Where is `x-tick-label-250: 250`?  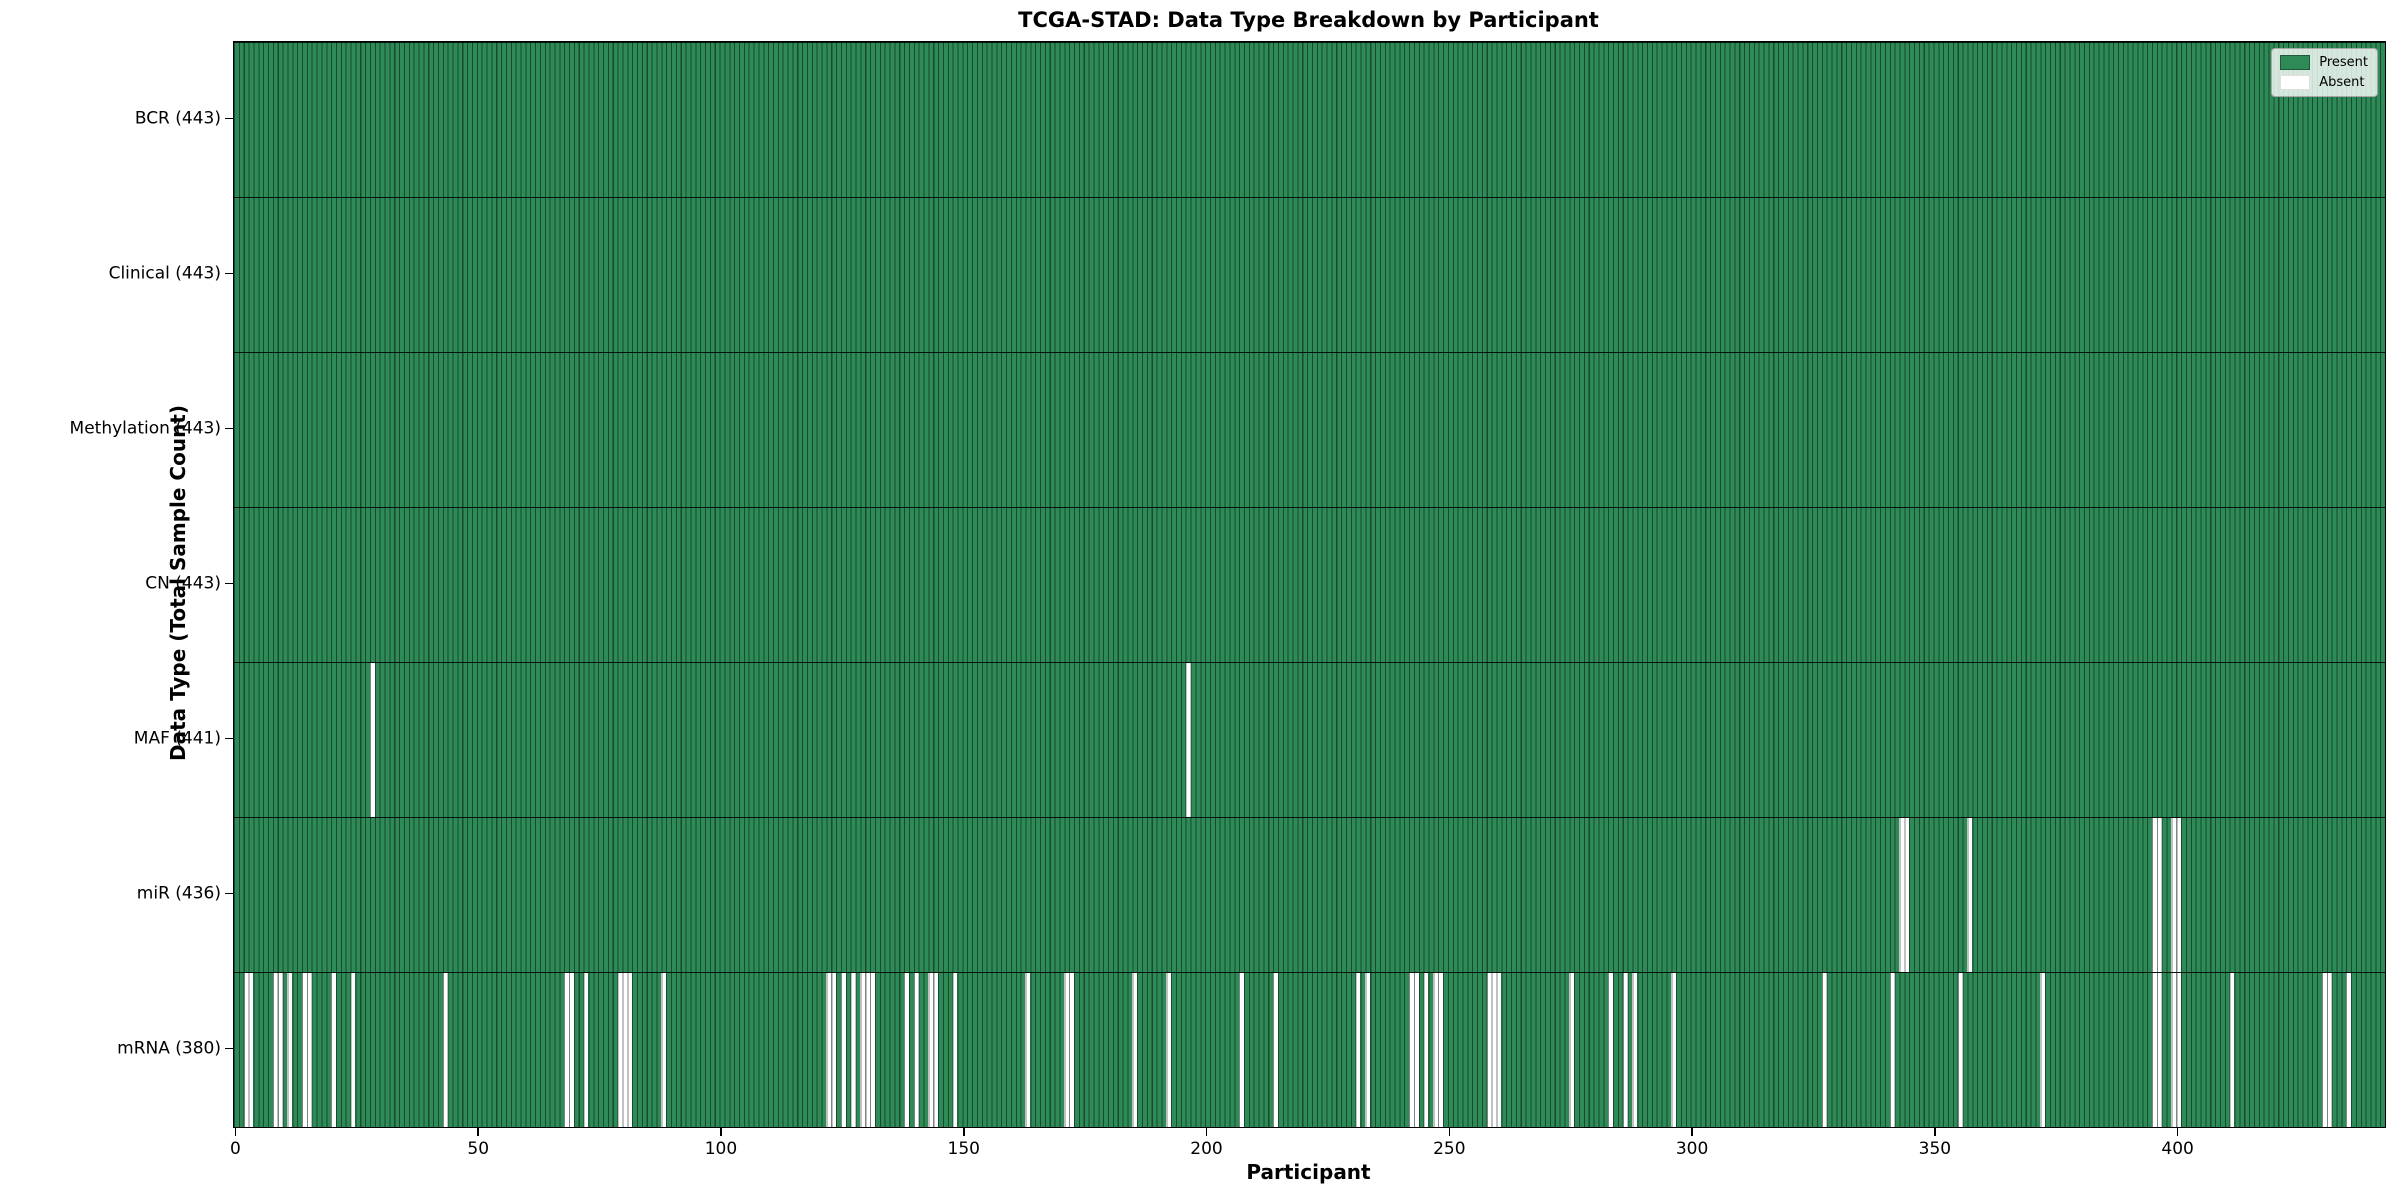 x-tick-label-250: 250 is located at coordinates (1449, 1149).